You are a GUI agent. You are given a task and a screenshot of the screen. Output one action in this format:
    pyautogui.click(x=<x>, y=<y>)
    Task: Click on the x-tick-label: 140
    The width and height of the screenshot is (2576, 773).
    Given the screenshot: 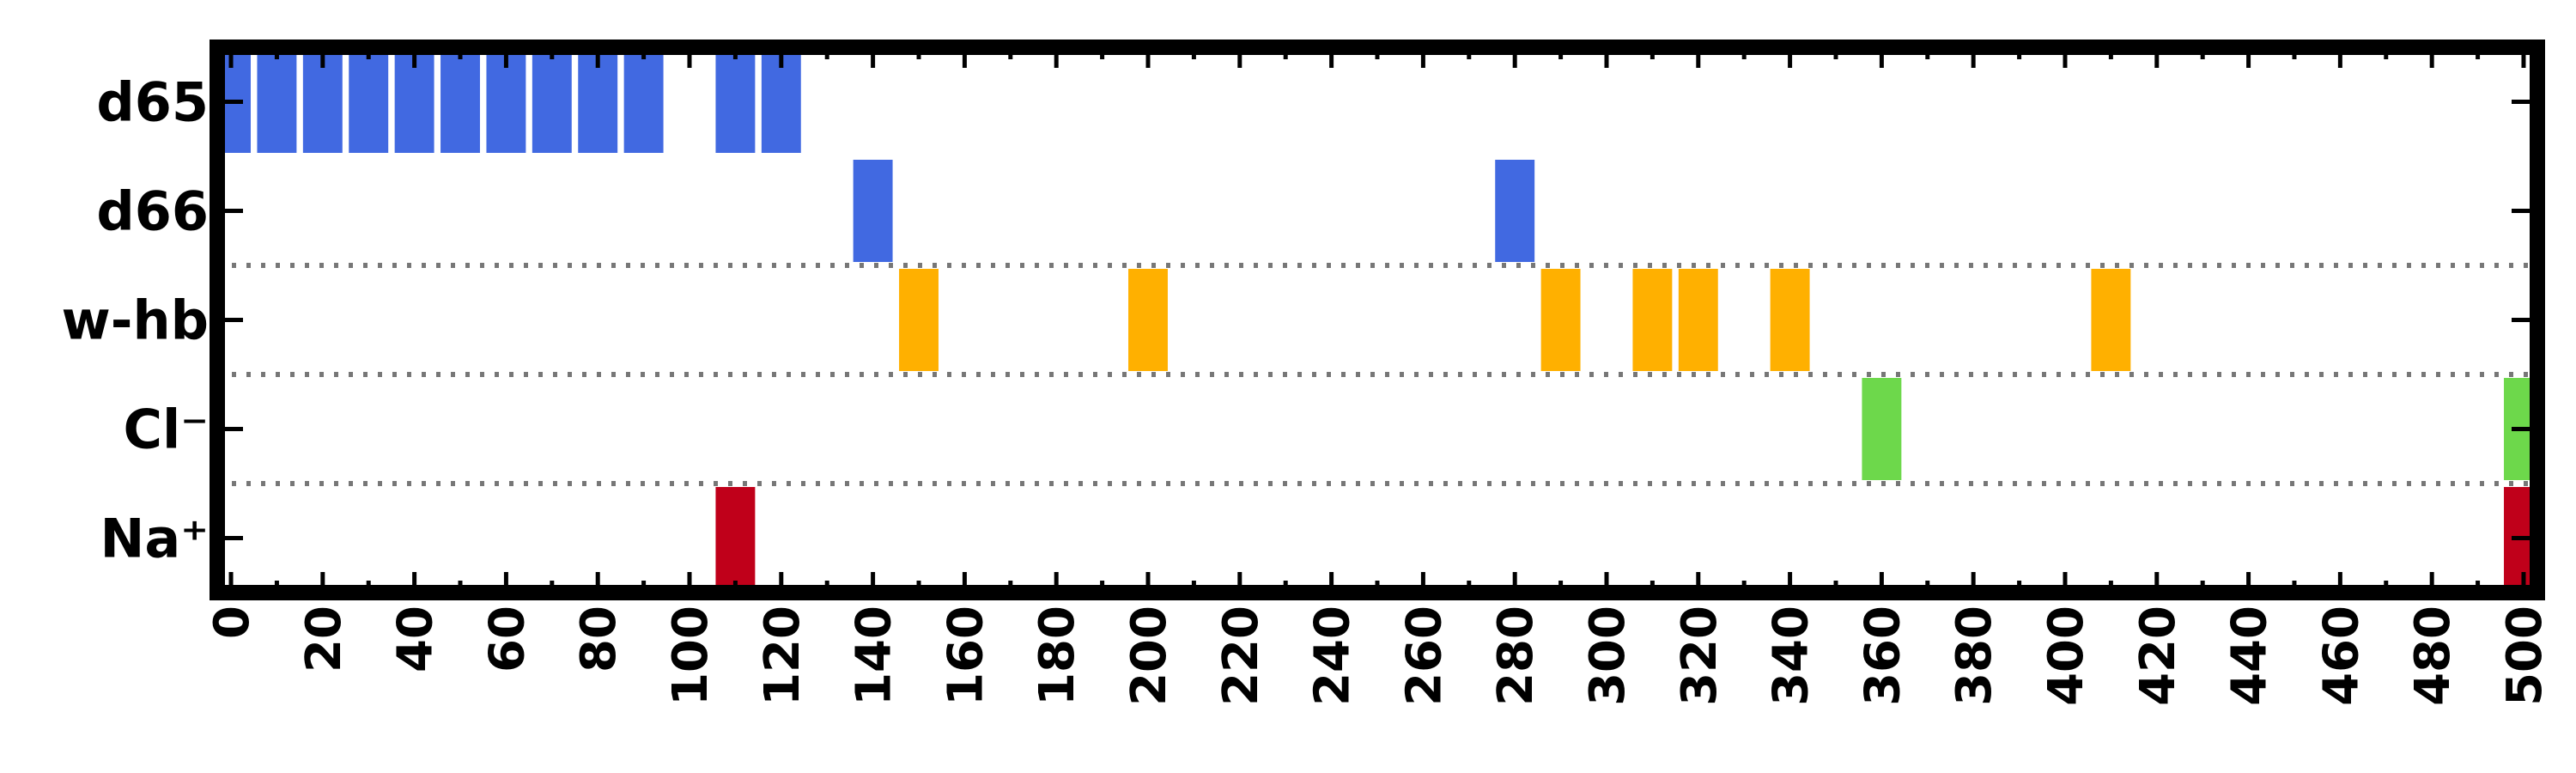 What is the action you would take?
    pyautogui.click(x=874, y=656)
    